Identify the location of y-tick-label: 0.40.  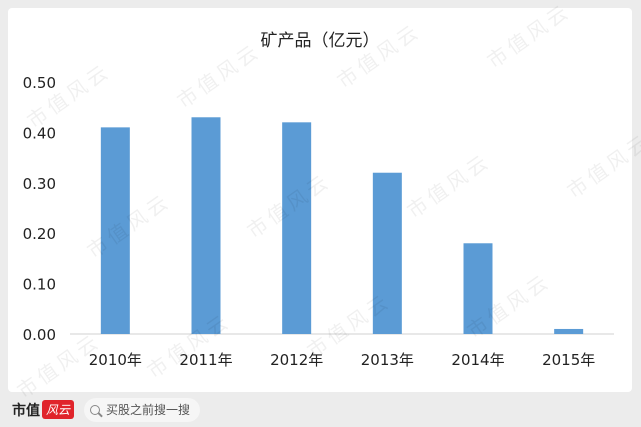
(39, 133).